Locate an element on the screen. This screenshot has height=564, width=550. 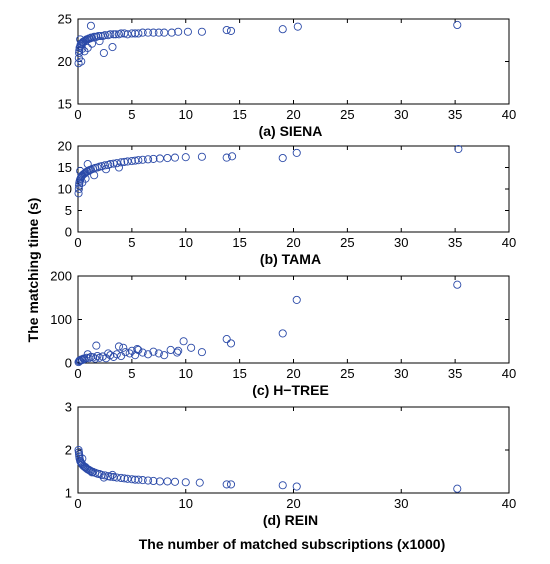
panel-b-tama-x-tick-label: 15 is located at coordinates (239, 242).